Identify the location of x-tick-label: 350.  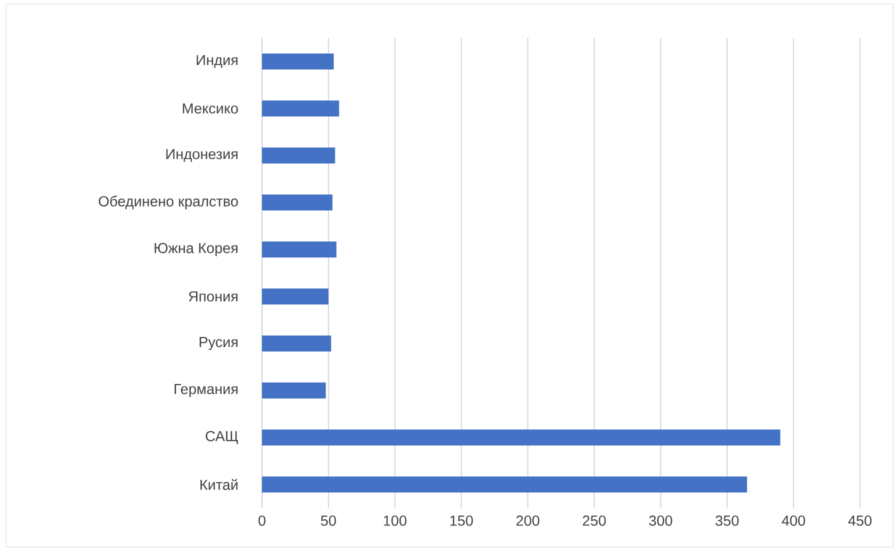
(727, 521).